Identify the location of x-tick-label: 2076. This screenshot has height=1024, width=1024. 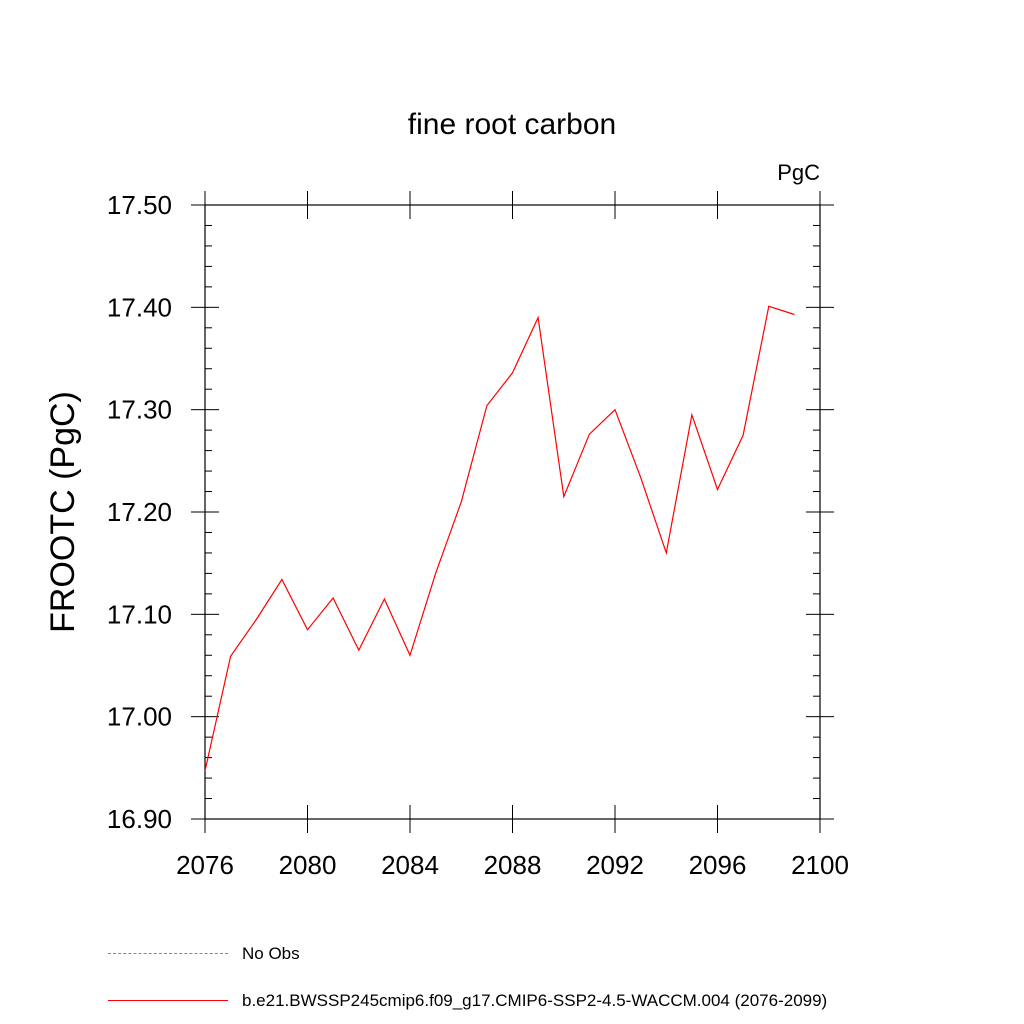
(205, 865).